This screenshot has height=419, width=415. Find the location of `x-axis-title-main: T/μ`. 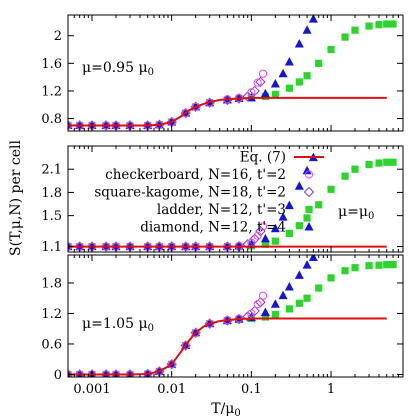

x-axis-title-main: T/μ is located at coordinates (222, 409).